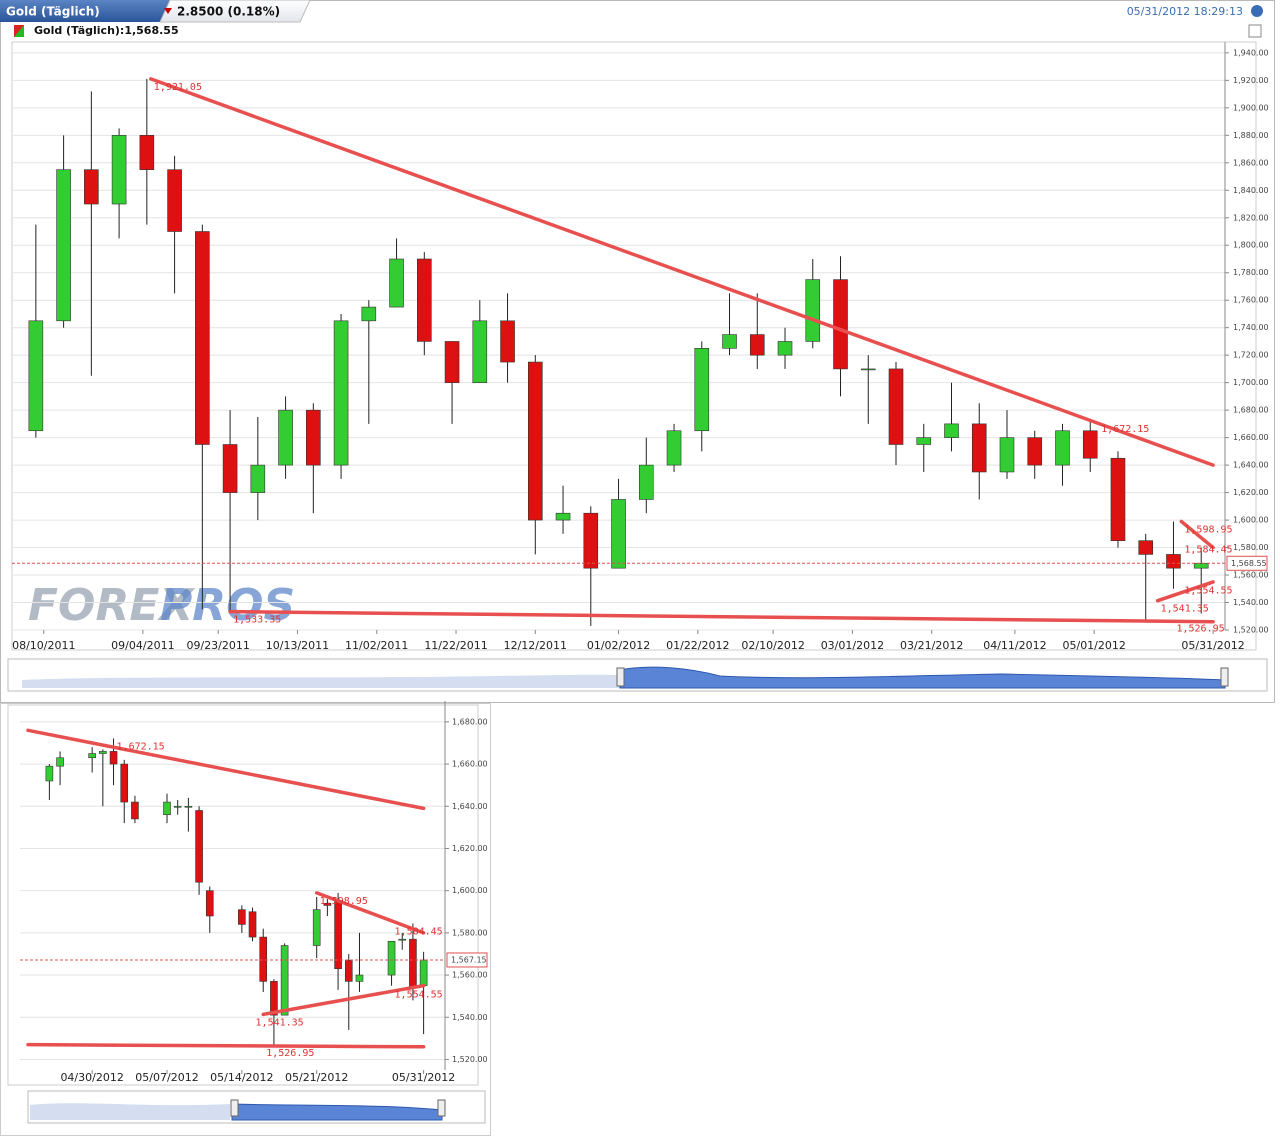  I want to click on y-tick-label: 1,820.00, so click(1251, 217).